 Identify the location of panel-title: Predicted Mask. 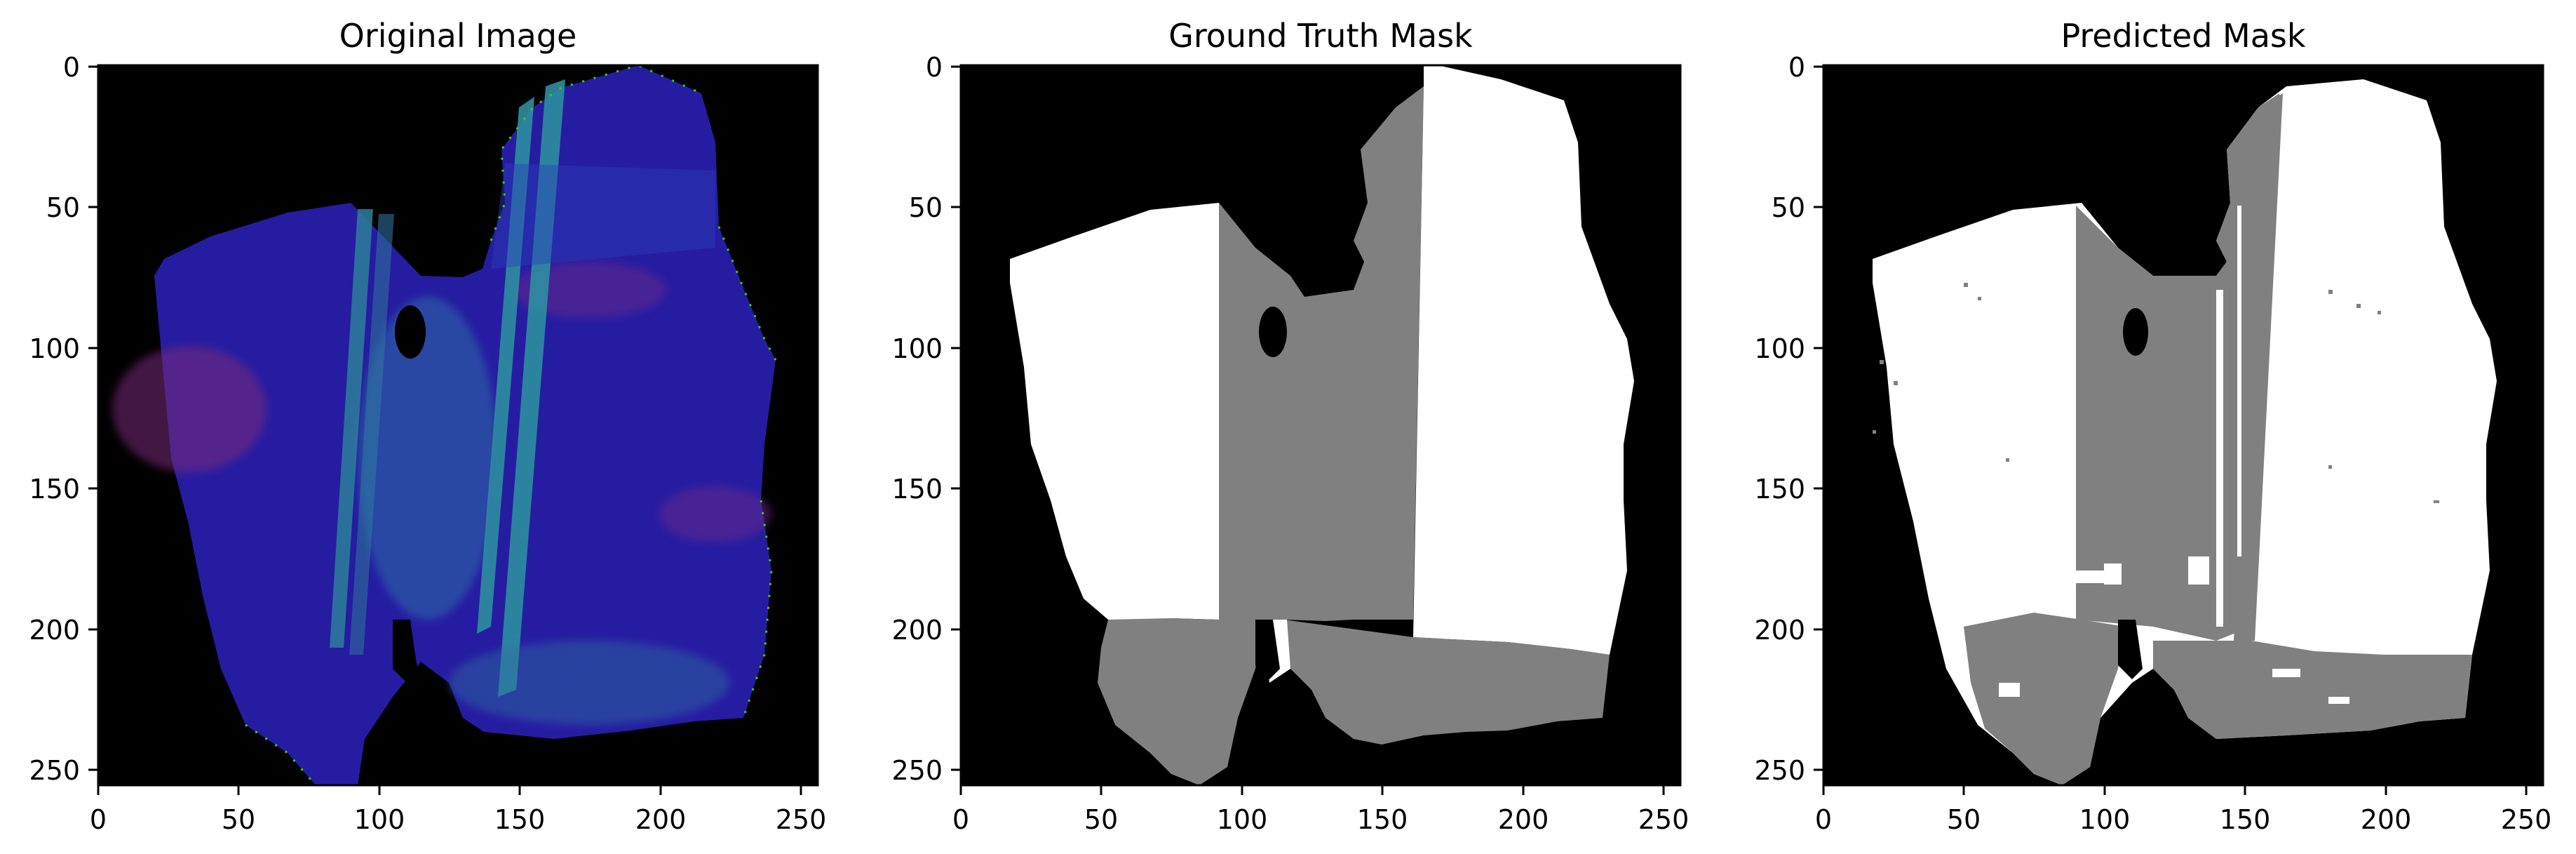
(2183, 36).